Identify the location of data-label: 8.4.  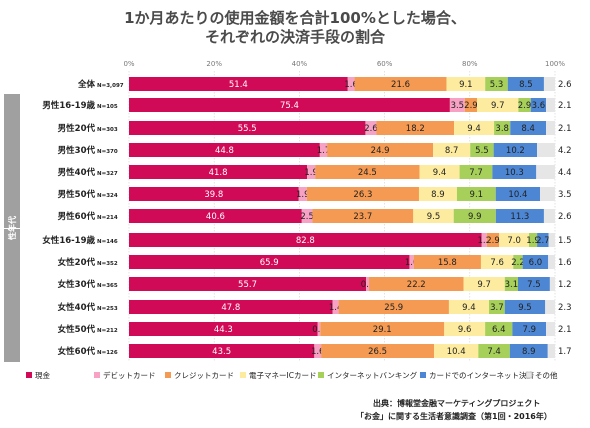
(528, 129).